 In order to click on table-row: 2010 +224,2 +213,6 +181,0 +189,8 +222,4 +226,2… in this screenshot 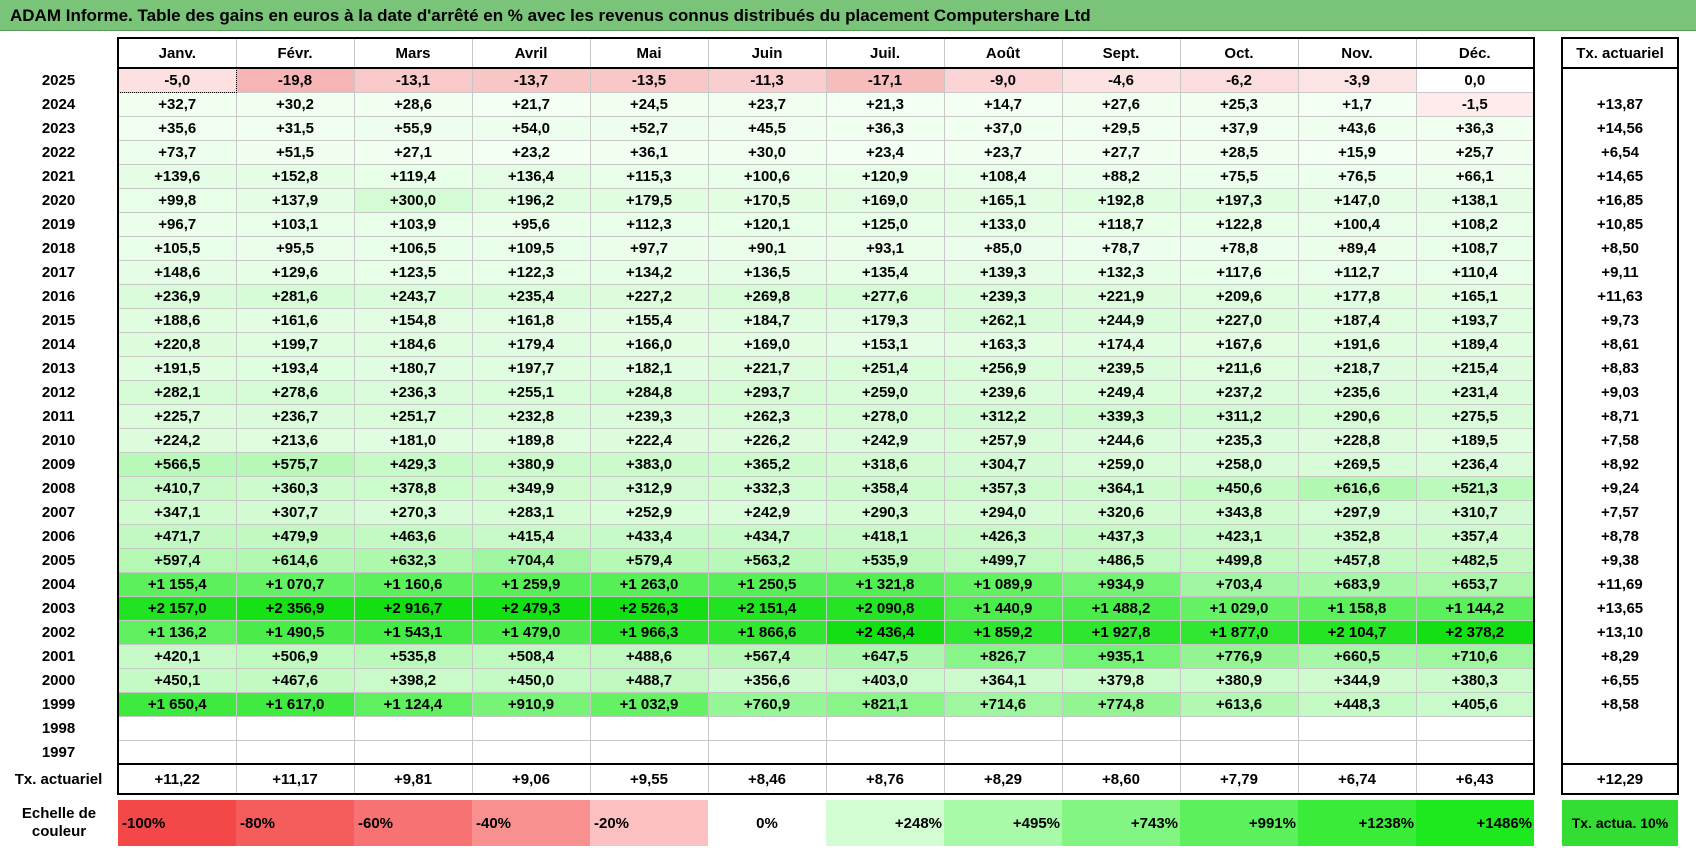, I will do `click(839, 440)`.